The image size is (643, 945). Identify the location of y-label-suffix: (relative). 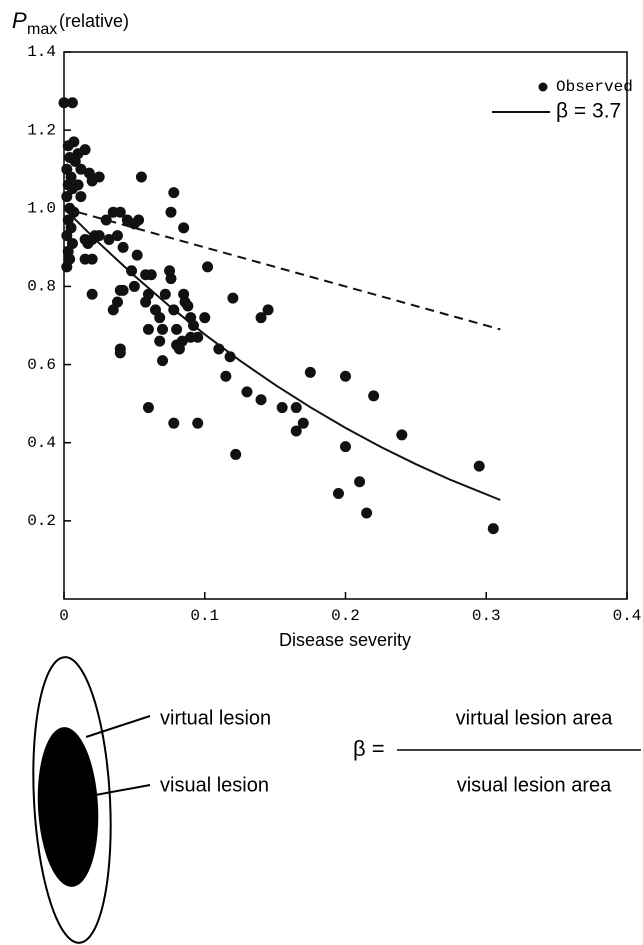
(94, 21).